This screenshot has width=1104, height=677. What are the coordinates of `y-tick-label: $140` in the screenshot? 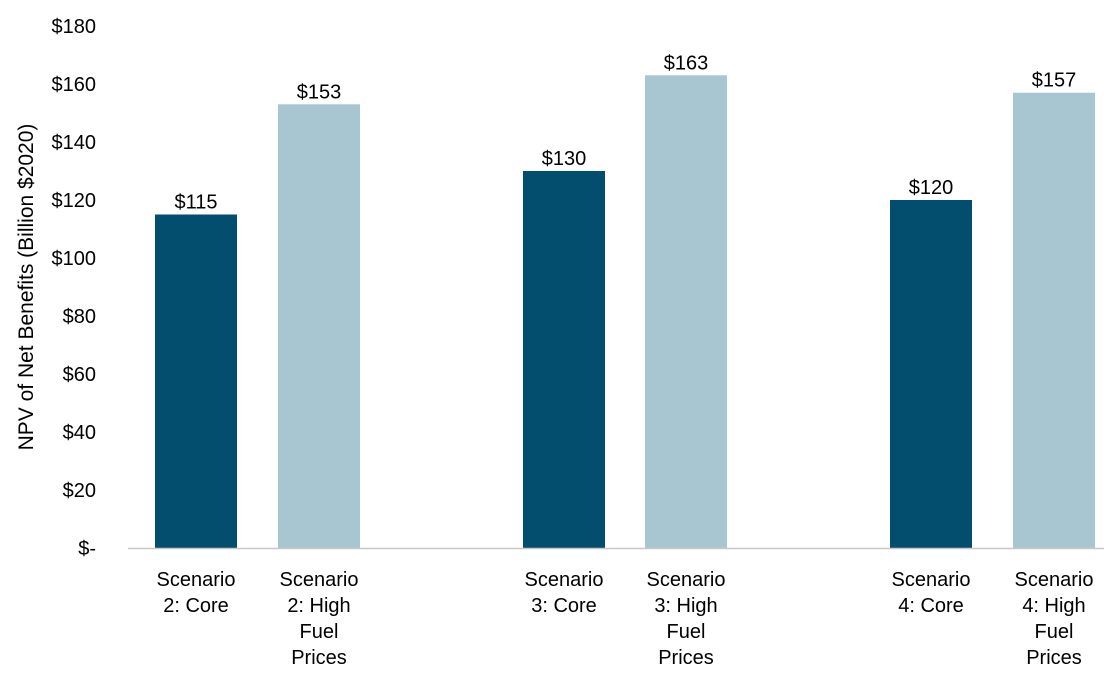 It's located at (74, 143).